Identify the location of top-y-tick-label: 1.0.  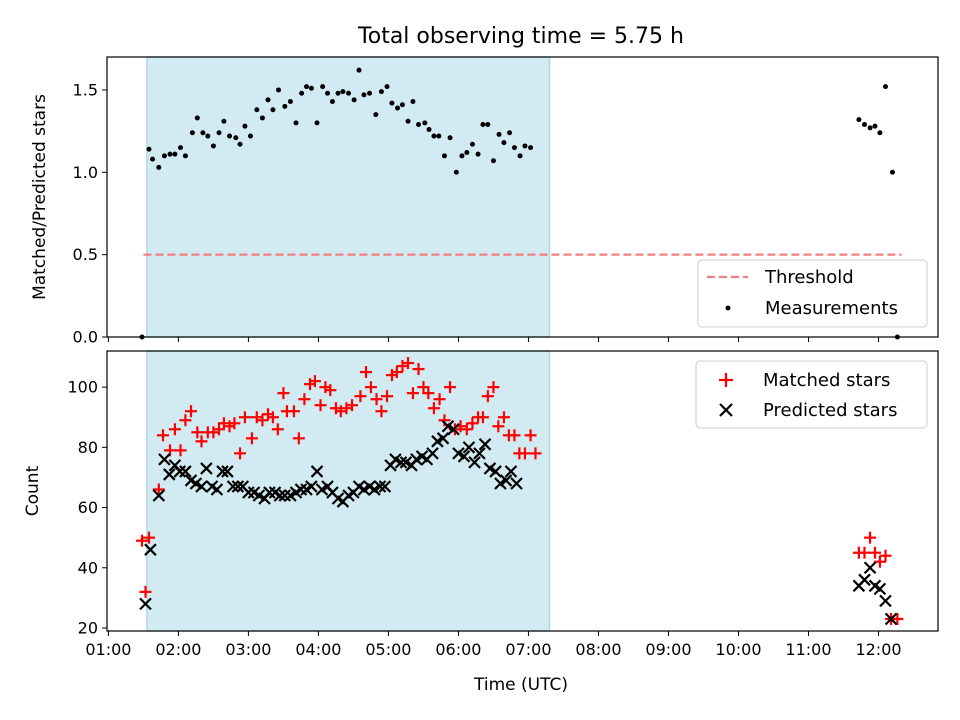
(85, 172).